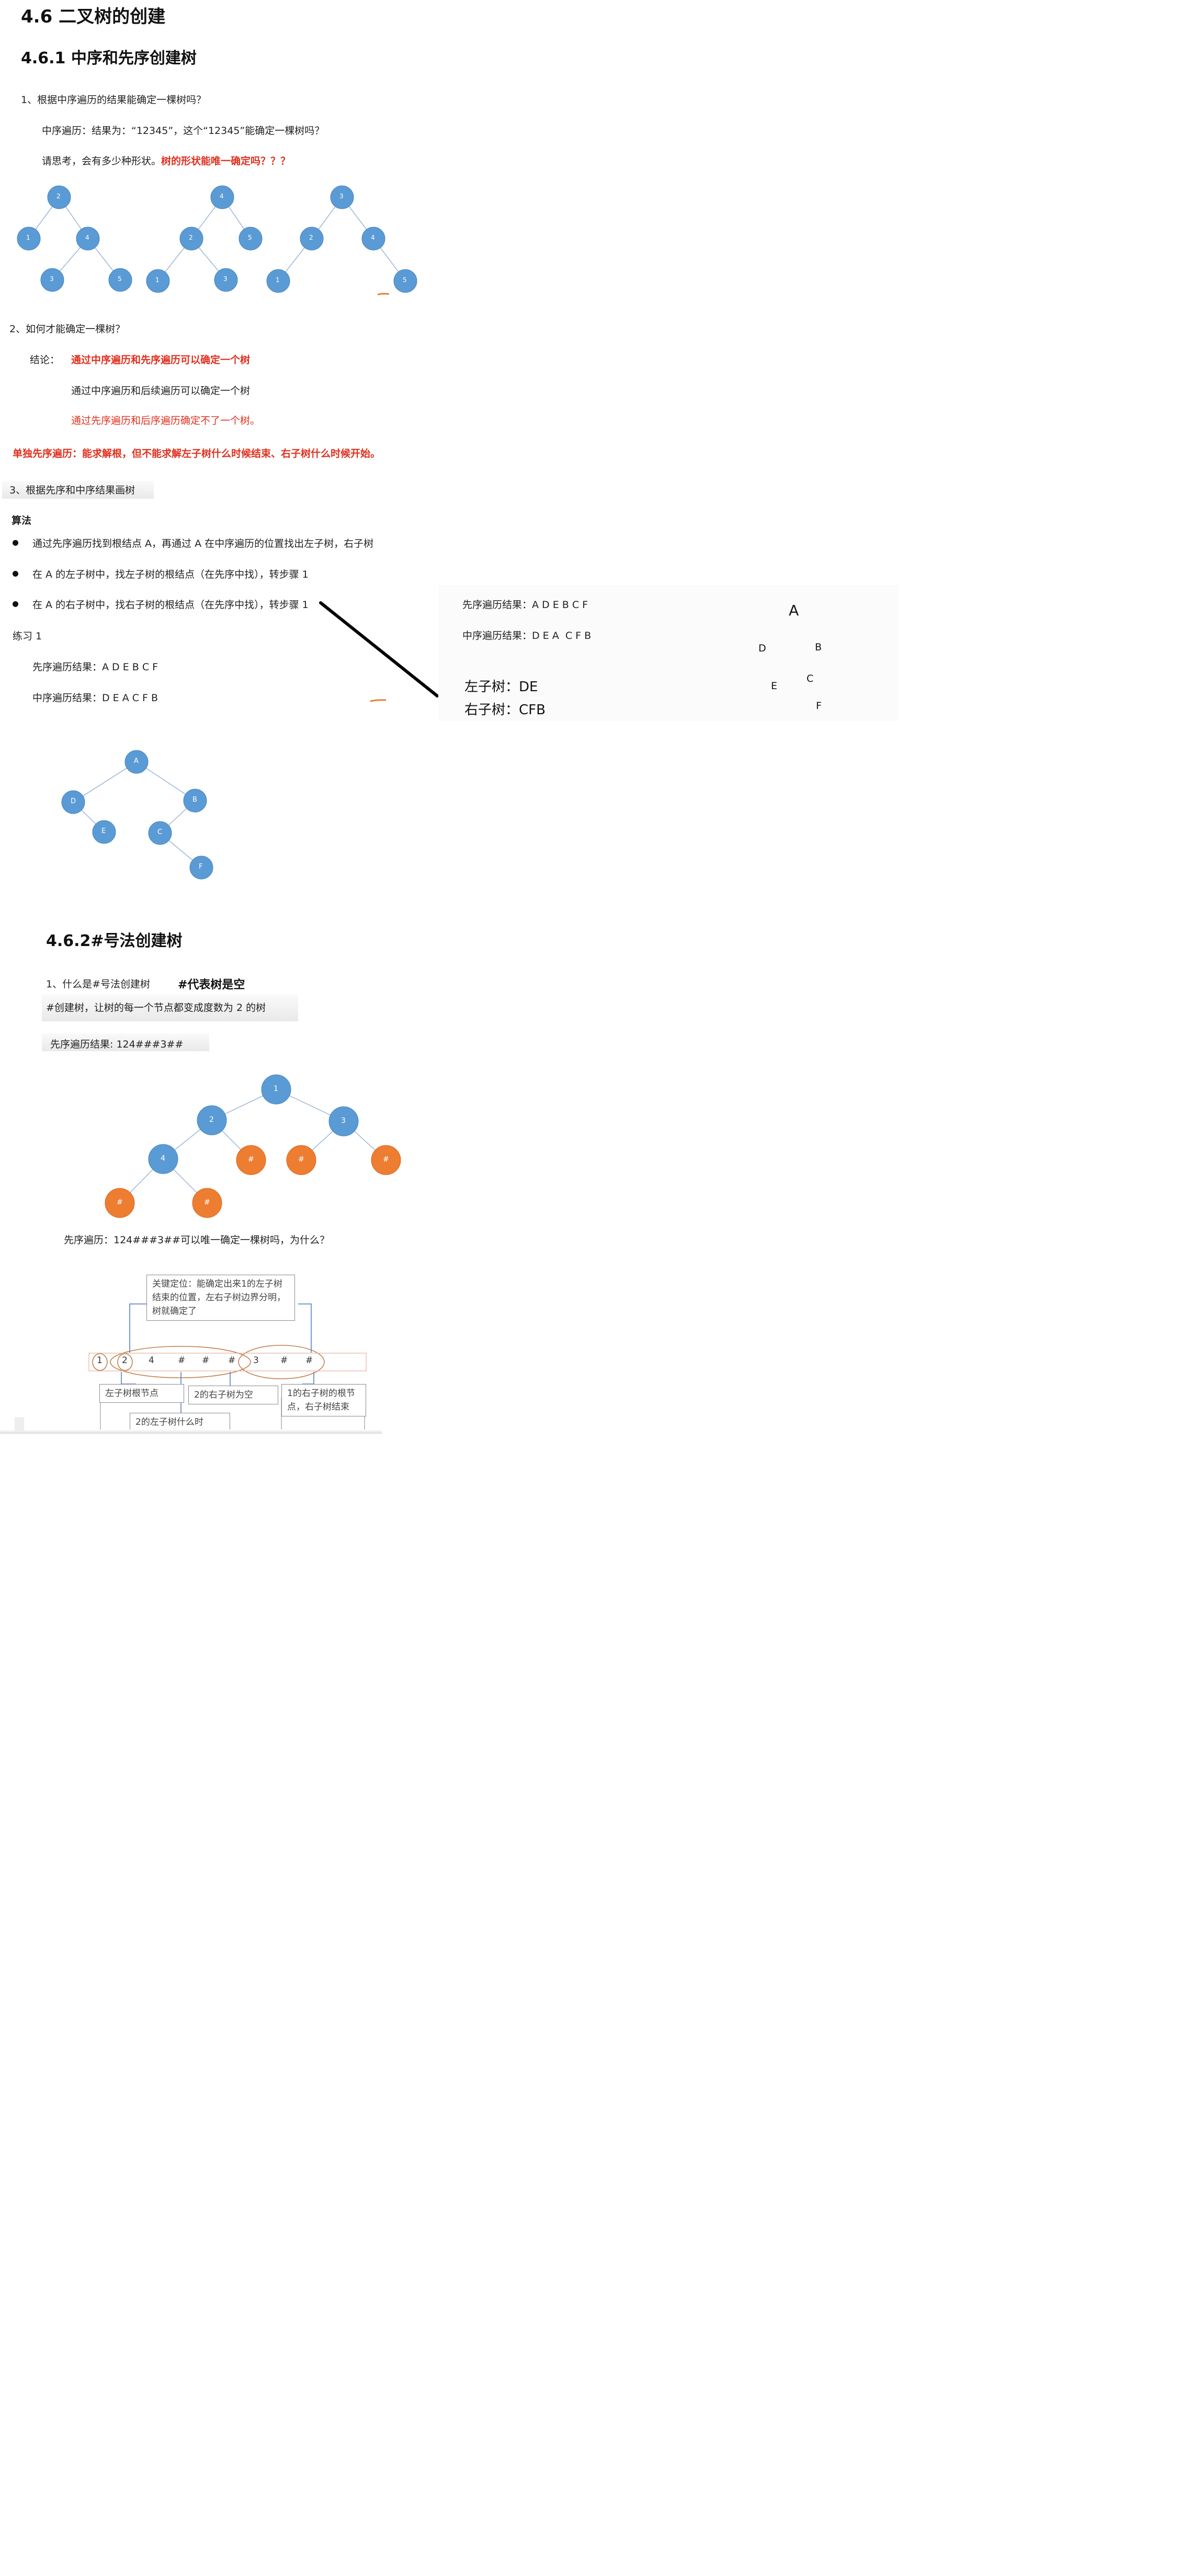  What do you see at coordinates (501, 687) in the screenshot?
I see `panel-left-subtree: 左子树：DE` at bounding box center [501, 687].